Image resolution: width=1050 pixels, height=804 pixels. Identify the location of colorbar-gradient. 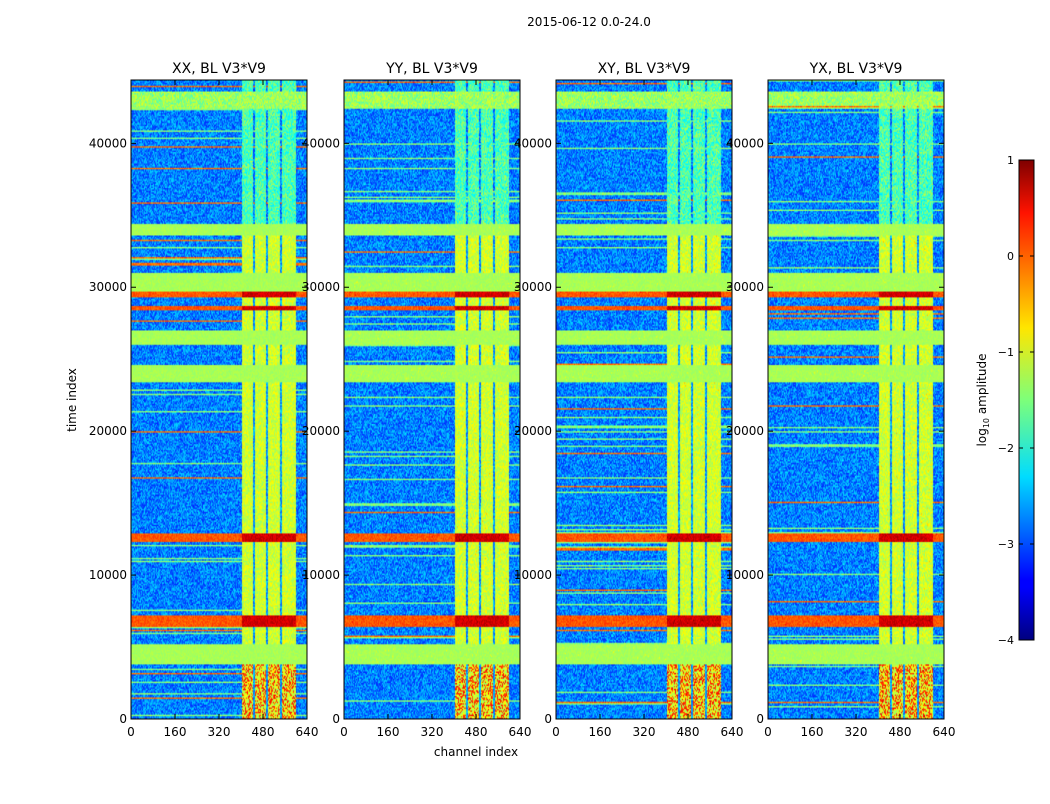
(1026, 400).